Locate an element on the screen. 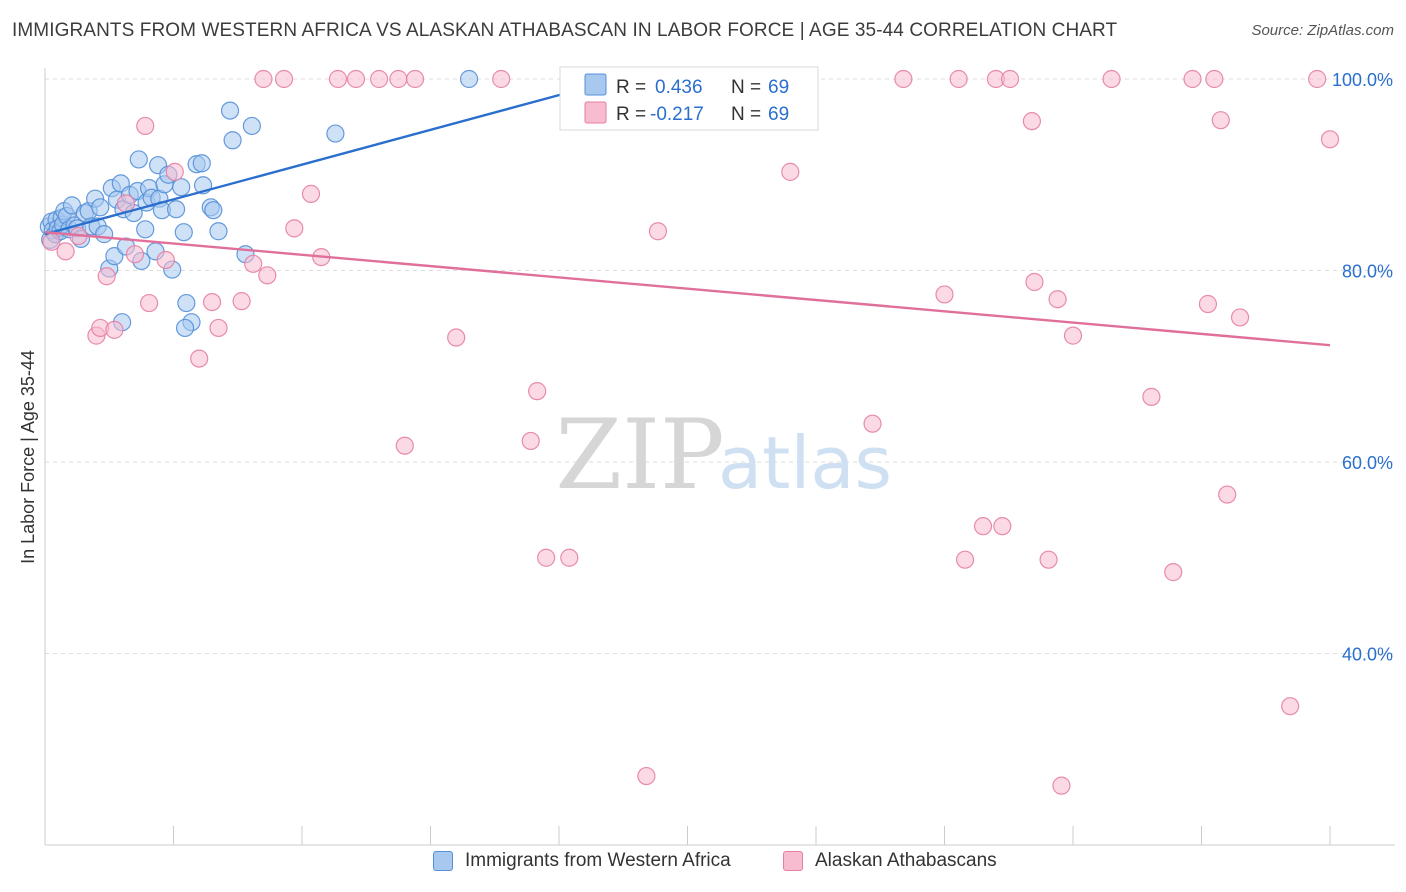  bottom-legend-swatch-pink is located at coordinates (793, 861).